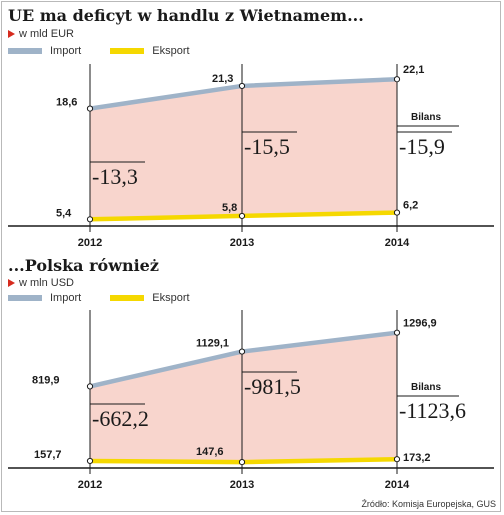 This screenshot has width=504, height=515. What do you see at coordinates (413, 70) in the screenshot?
I see `import-value-label: 22,1` at bounding box center [413, 70].